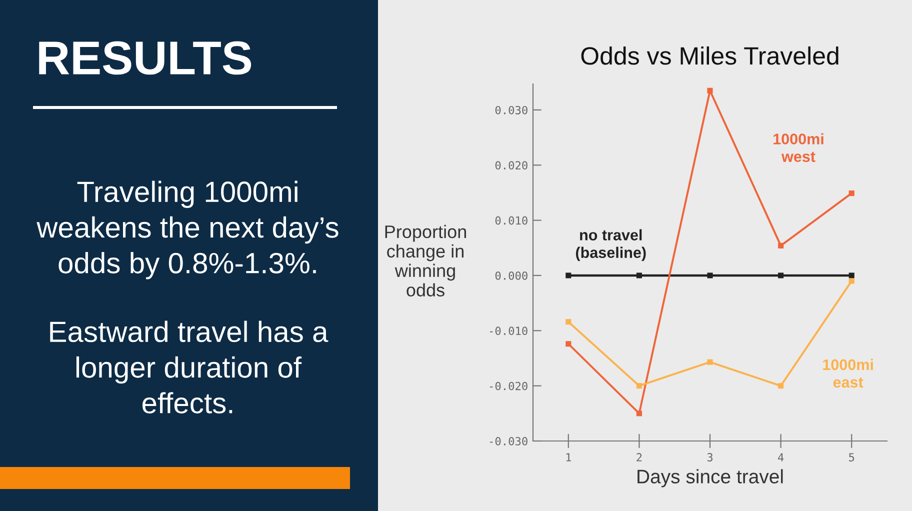  Describe the element at coordinates (511, 165) in the screenshot. I see `y-tick-label: 0.020` at that location.